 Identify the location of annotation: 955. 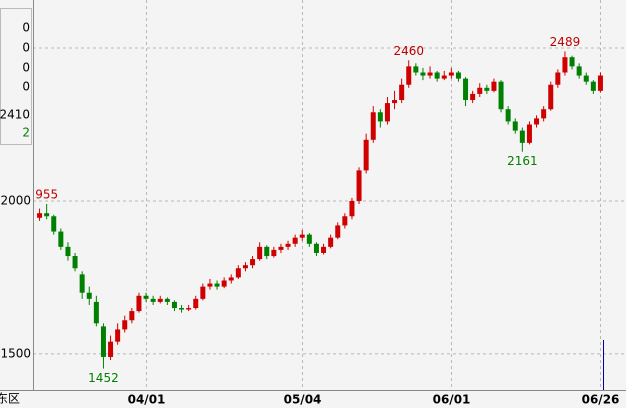
(46, 195).